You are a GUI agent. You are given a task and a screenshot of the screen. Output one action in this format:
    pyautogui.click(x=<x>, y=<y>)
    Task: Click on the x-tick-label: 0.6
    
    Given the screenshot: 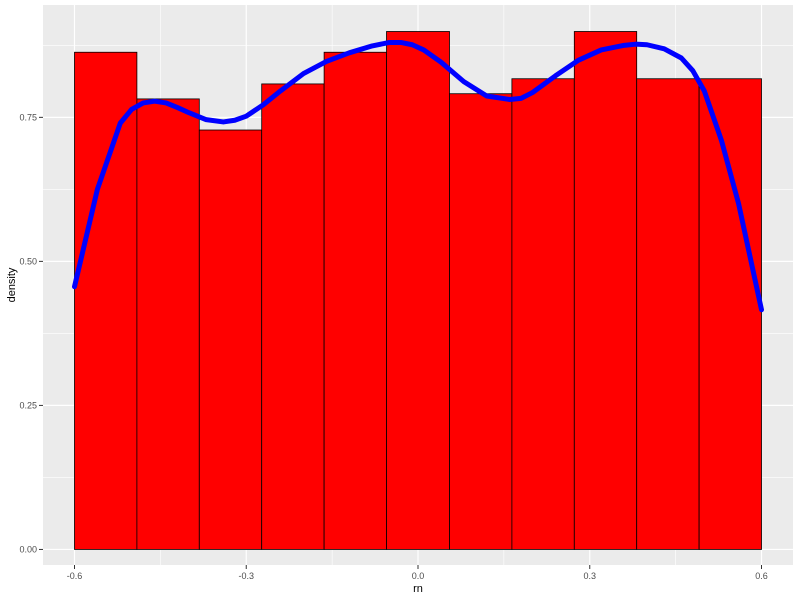 What is the action you would take?
    pyautogui.click(x=761, y=576)
    